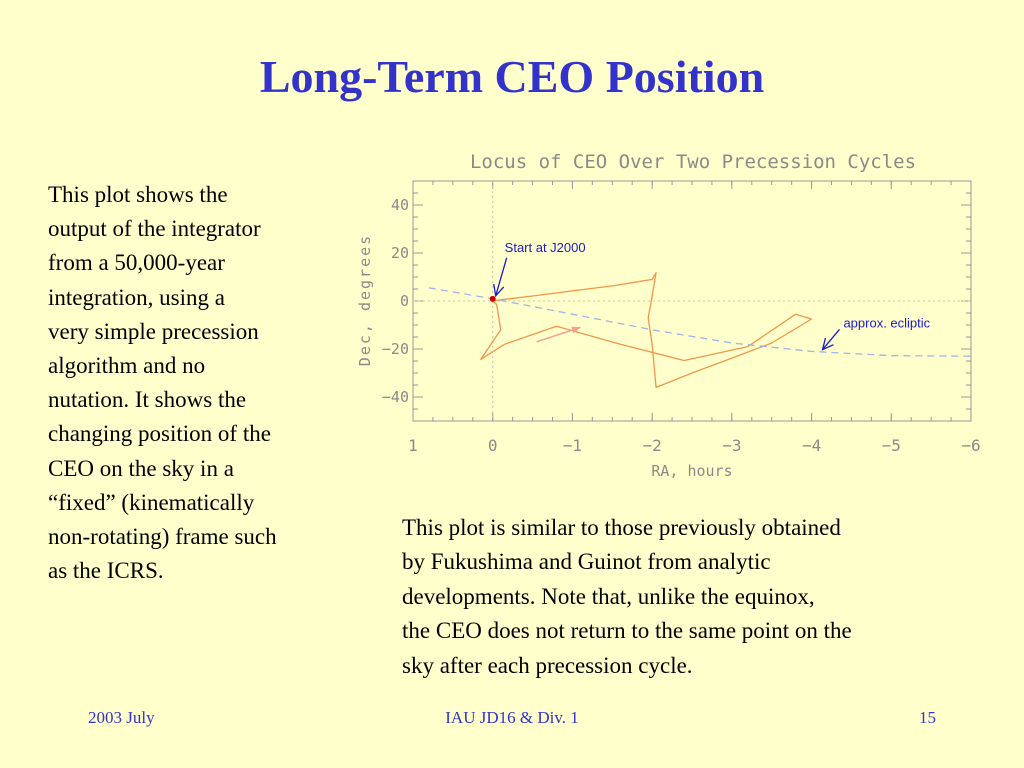  I want to click on description-line: integration, using a, so click(136, 297).